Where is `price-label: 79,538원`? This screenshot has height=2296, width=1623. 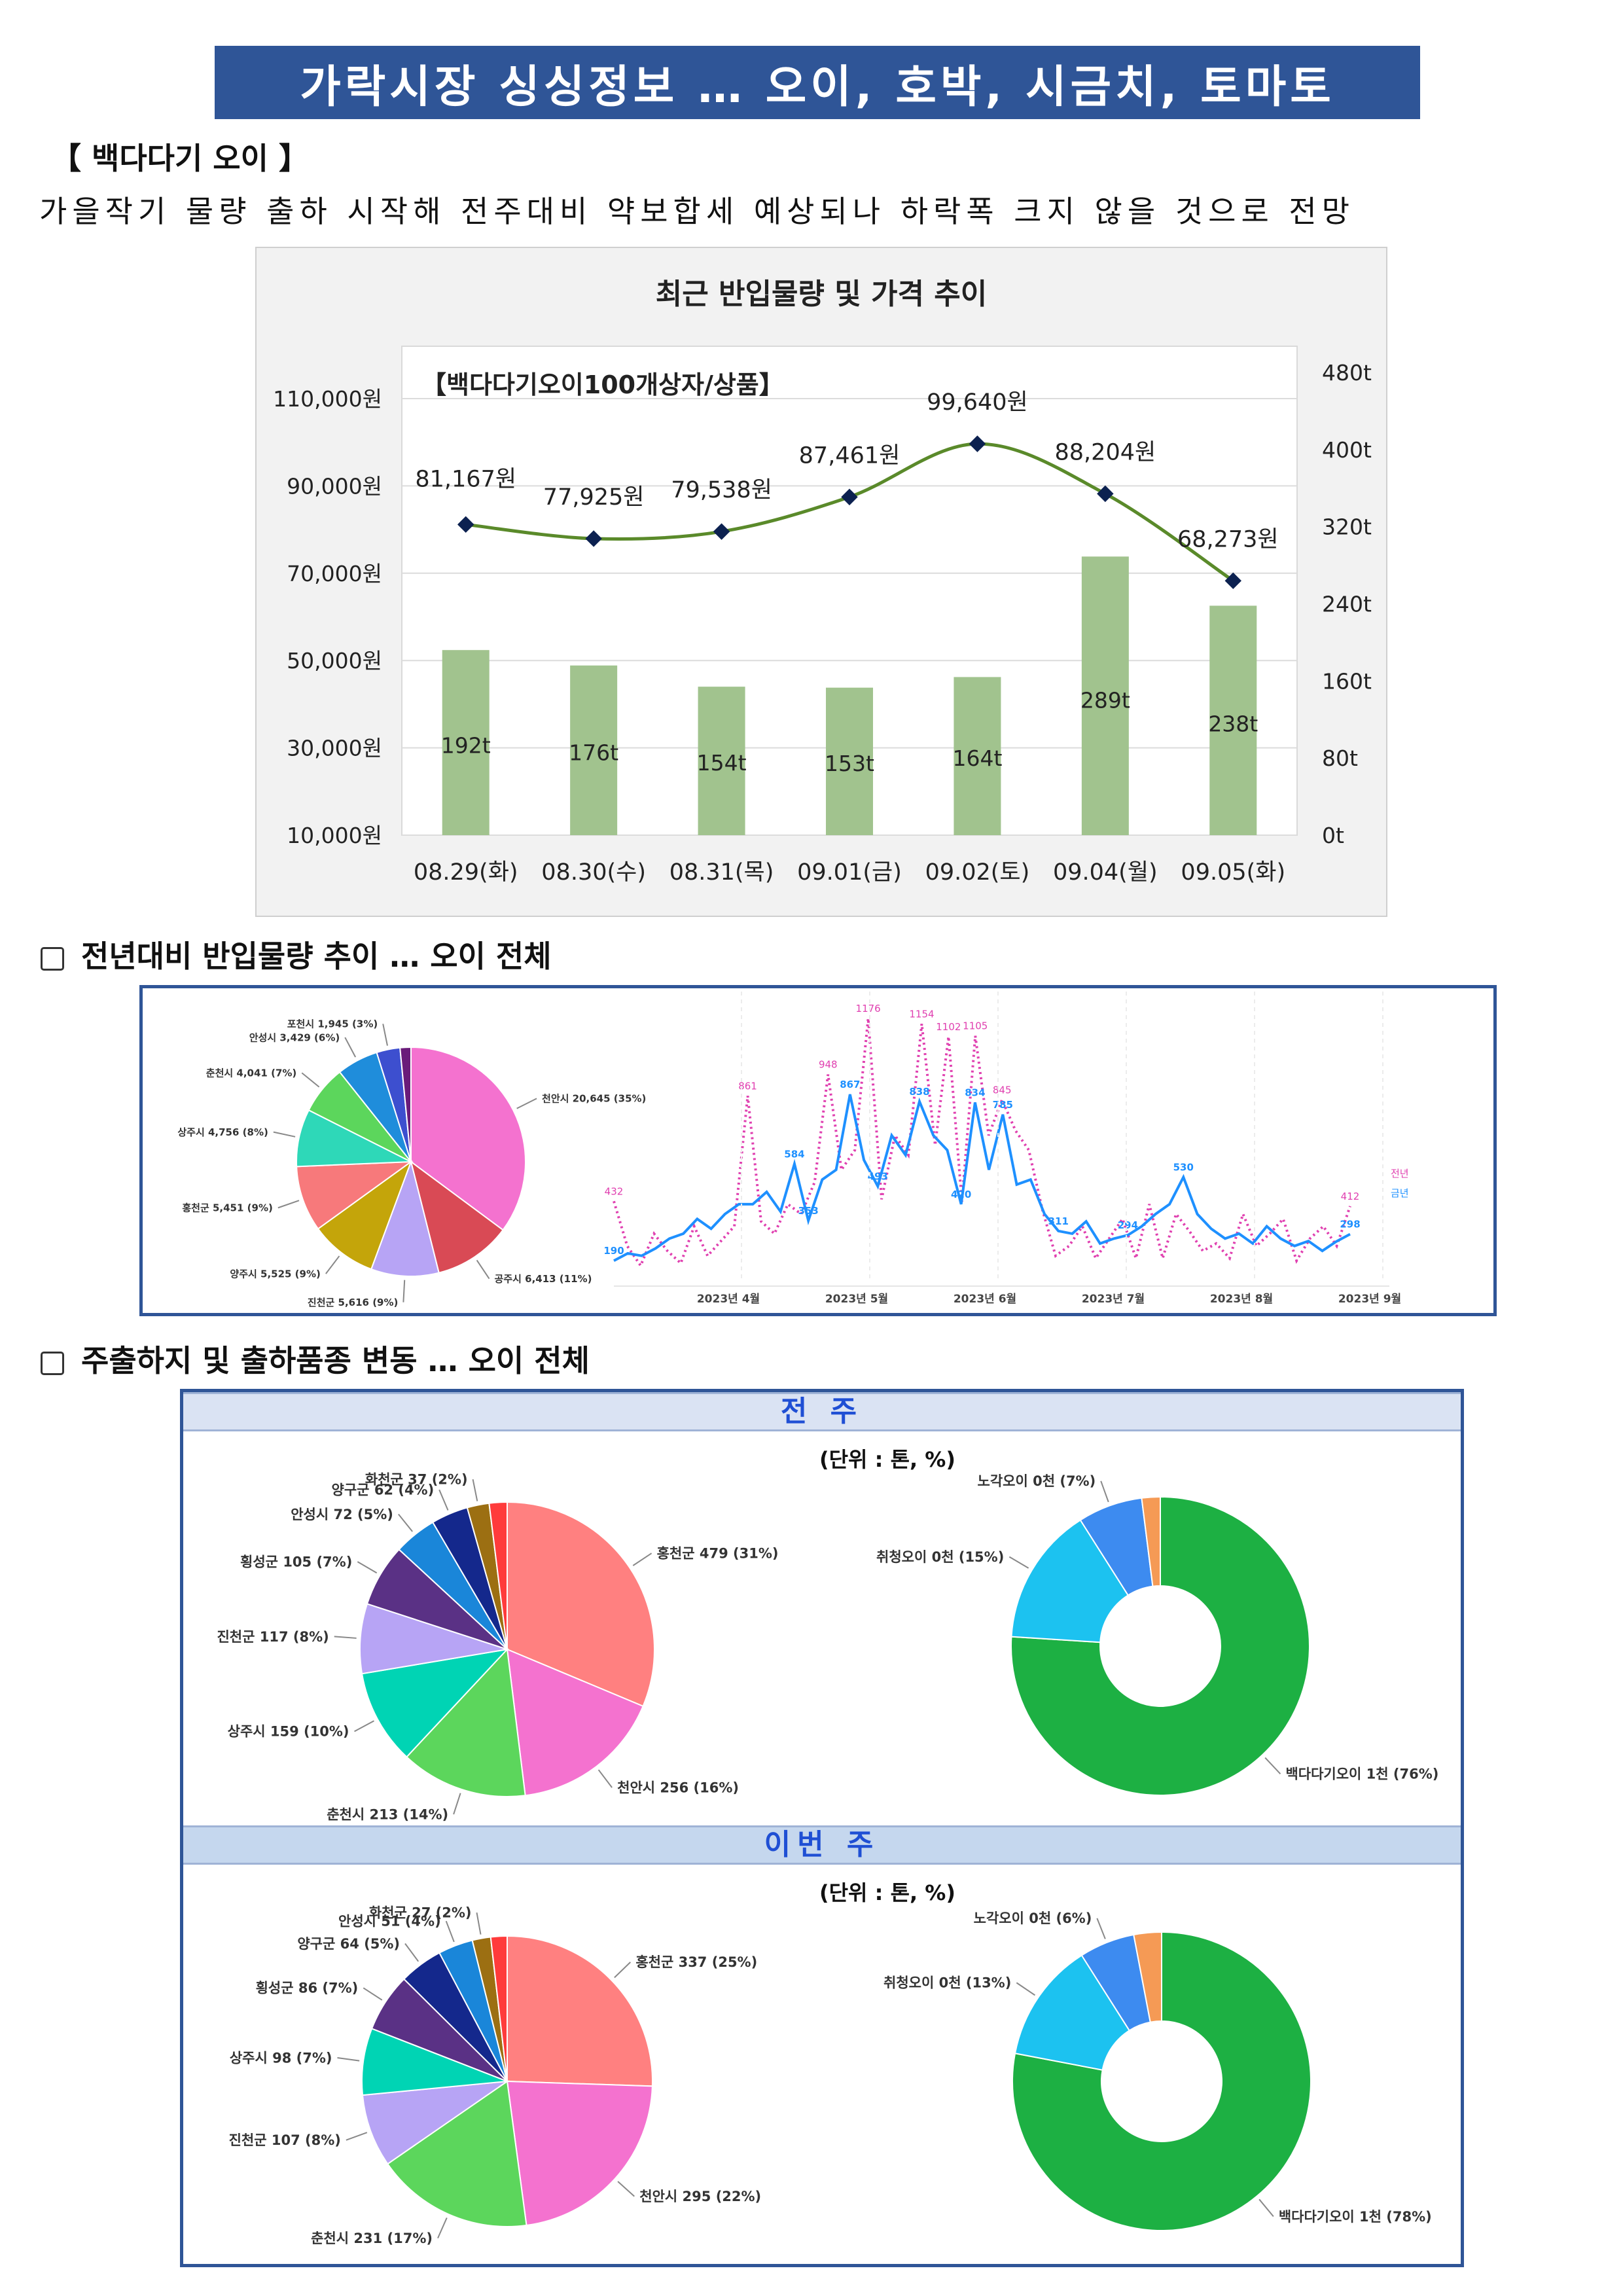 price-label: 79,538원 is located at coordinates (721, 490).